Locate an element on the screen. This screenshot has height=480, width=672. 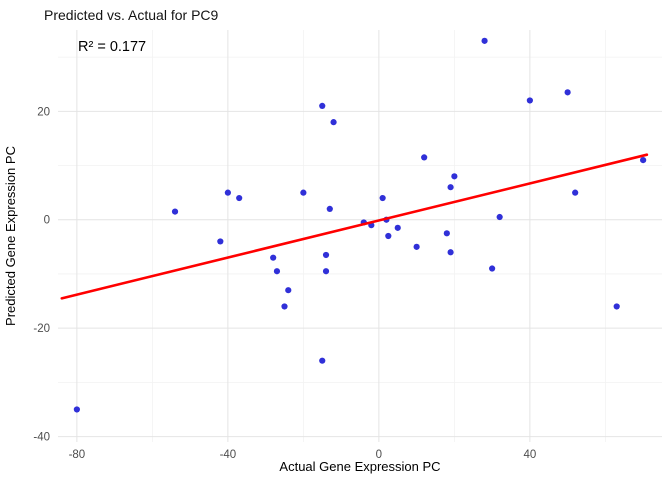
r-squared-annotation: R² = 0.177 is located at coordinates (112, 47).